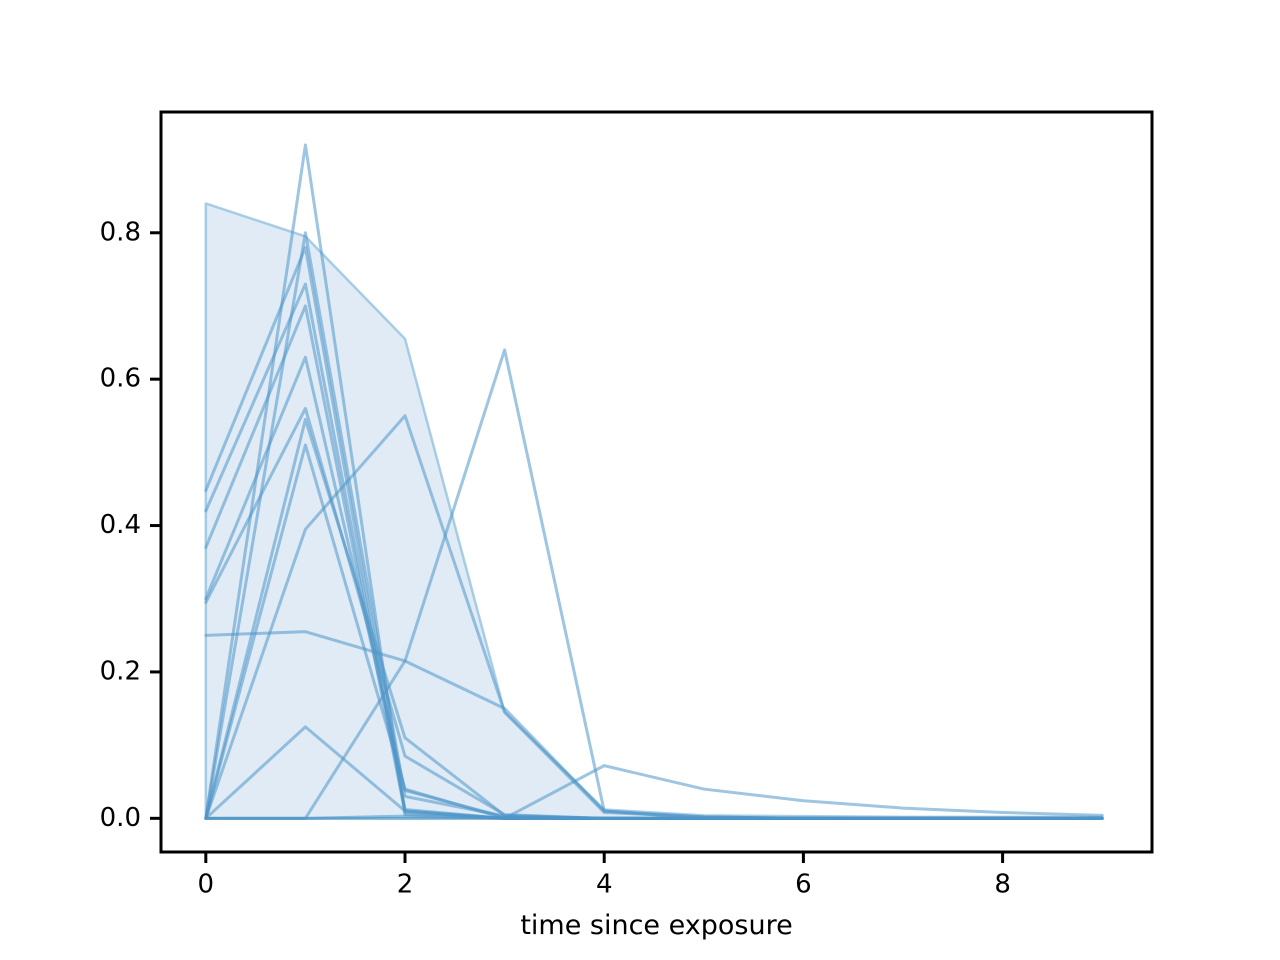 Image resolution: width=1280 pixels, height=960 pixels. Describe the element at coordinates (206, 884) in the screenshot. I see `x-tick-label: 0` at that location.